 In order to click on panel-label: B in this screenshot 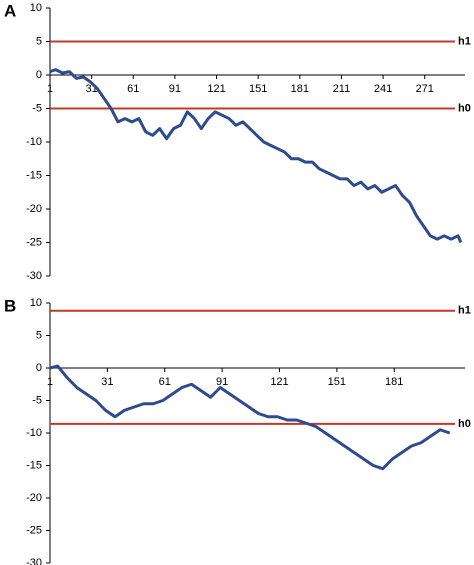, I will do `click(10, 305)`.